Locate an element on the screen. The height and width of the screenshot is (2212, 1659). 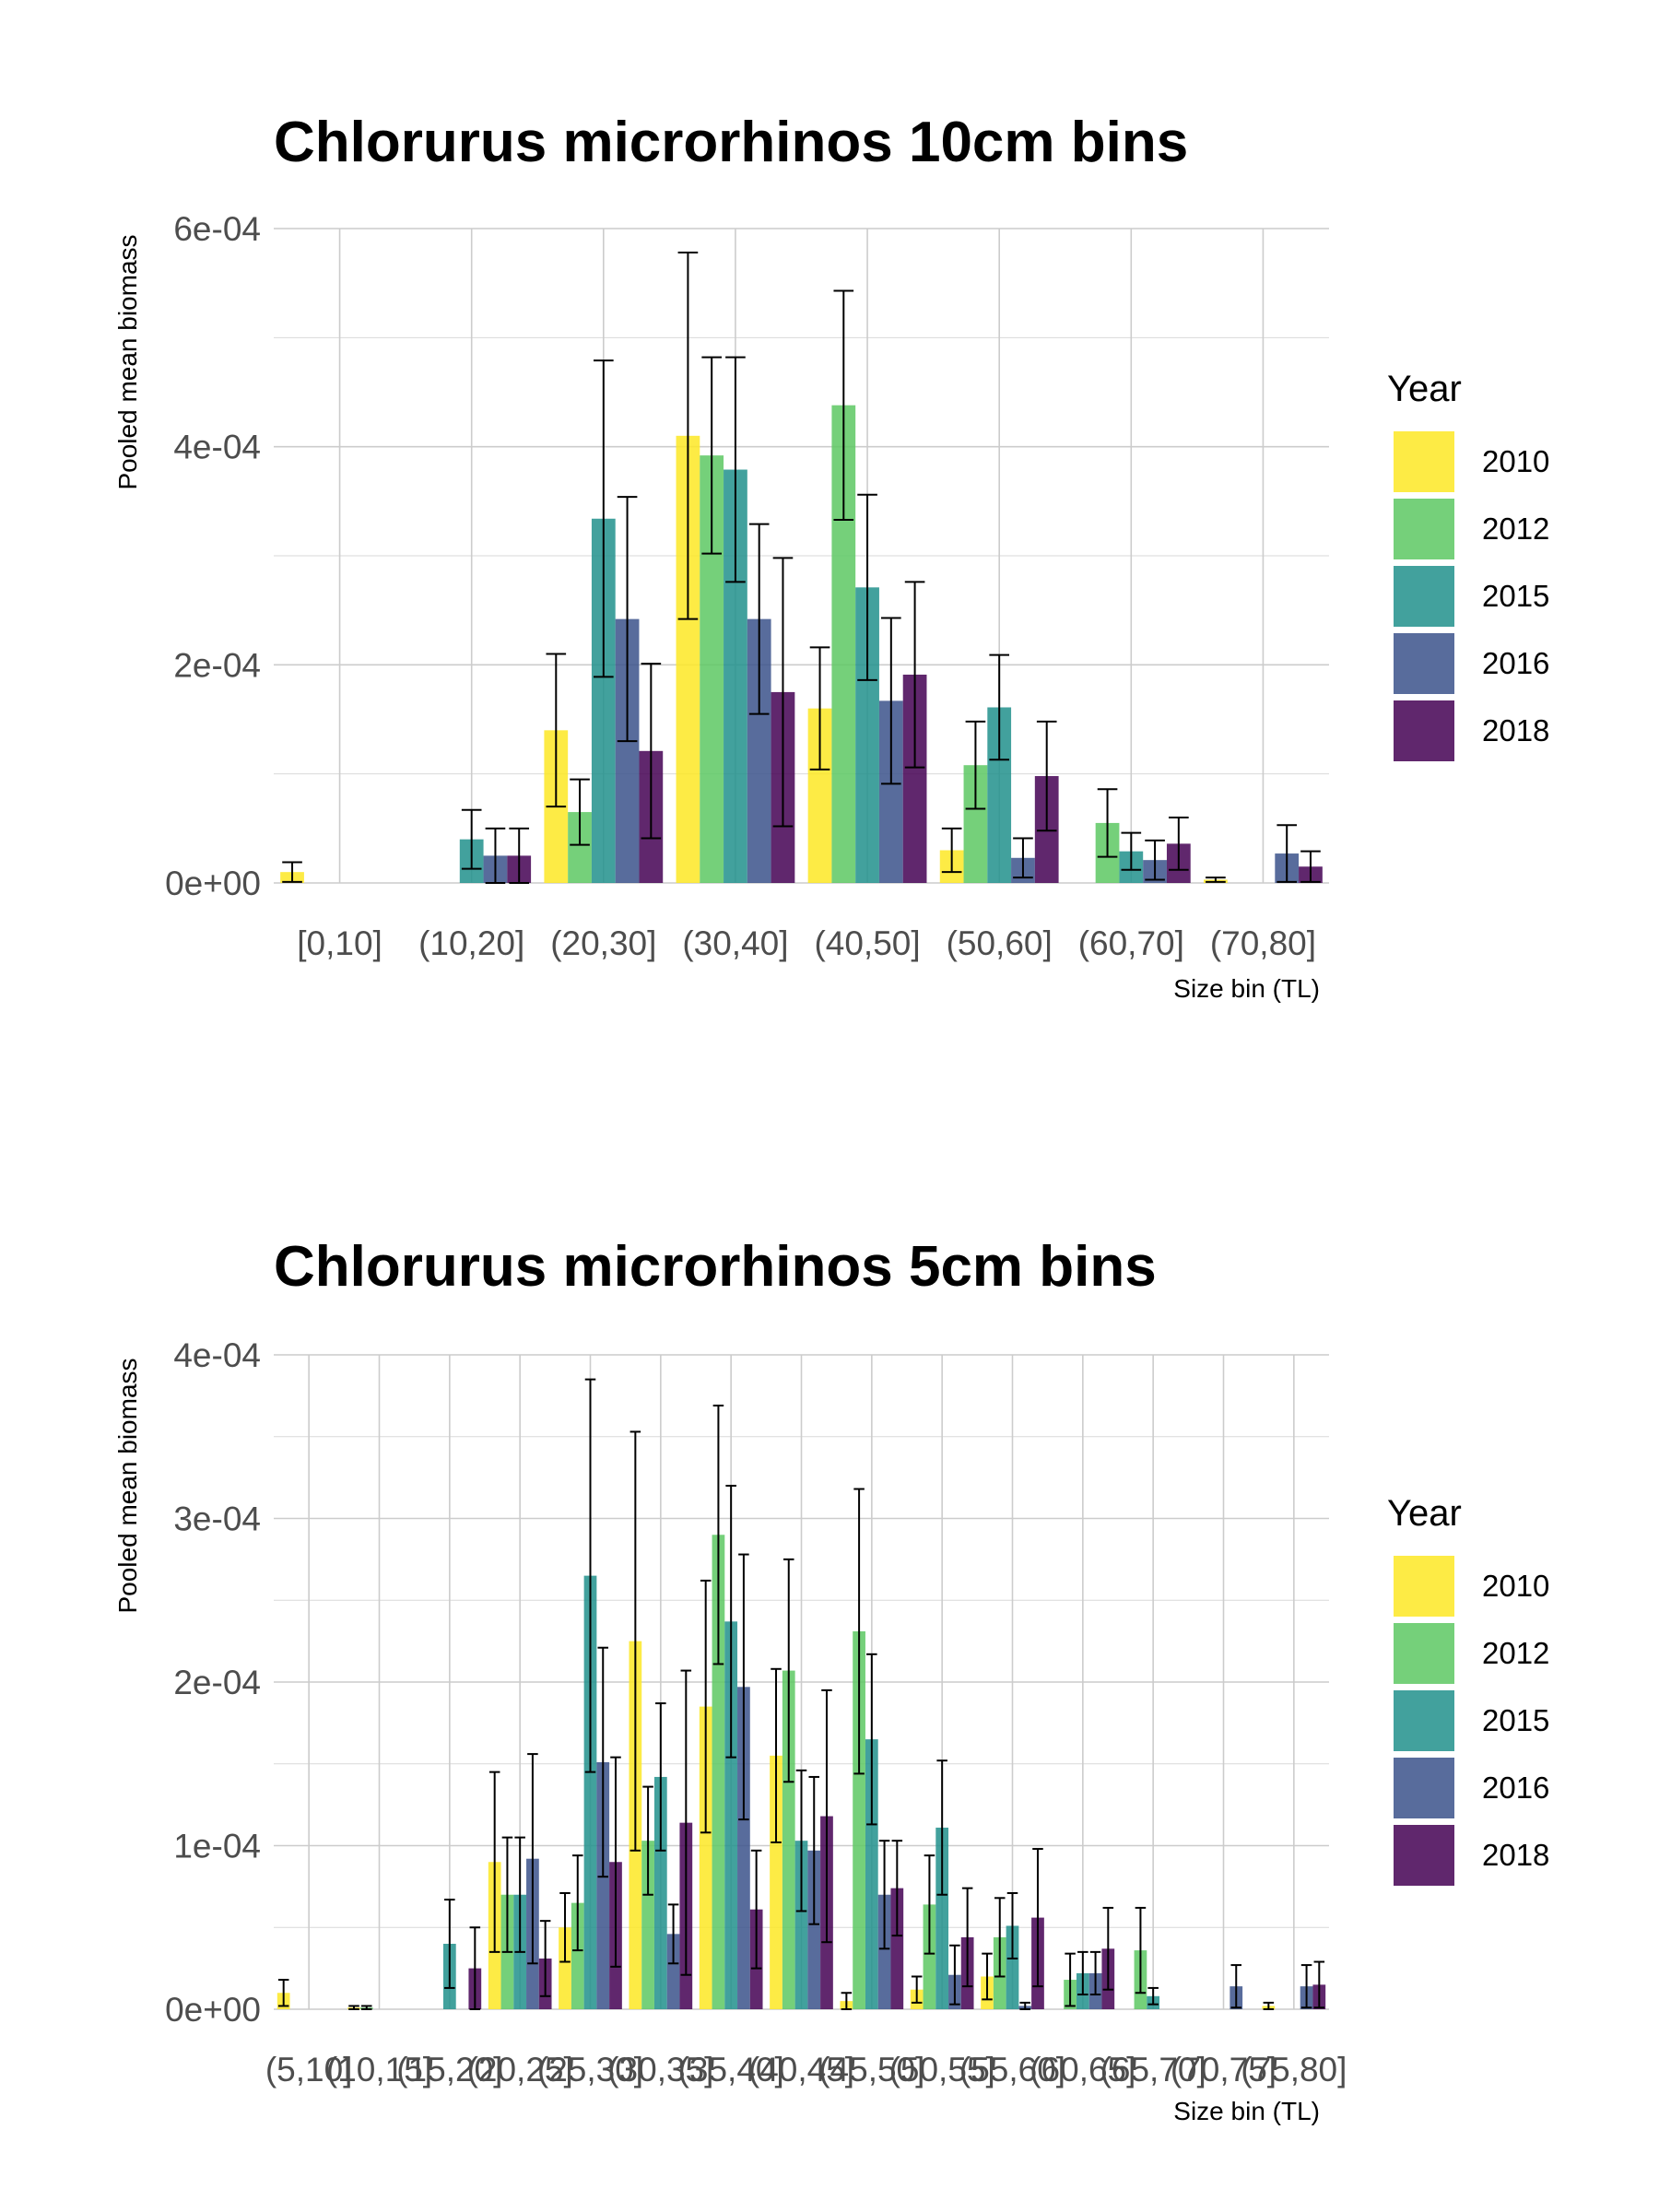
x-tick-label: (45,50] is located at coordinates (871, 2069).